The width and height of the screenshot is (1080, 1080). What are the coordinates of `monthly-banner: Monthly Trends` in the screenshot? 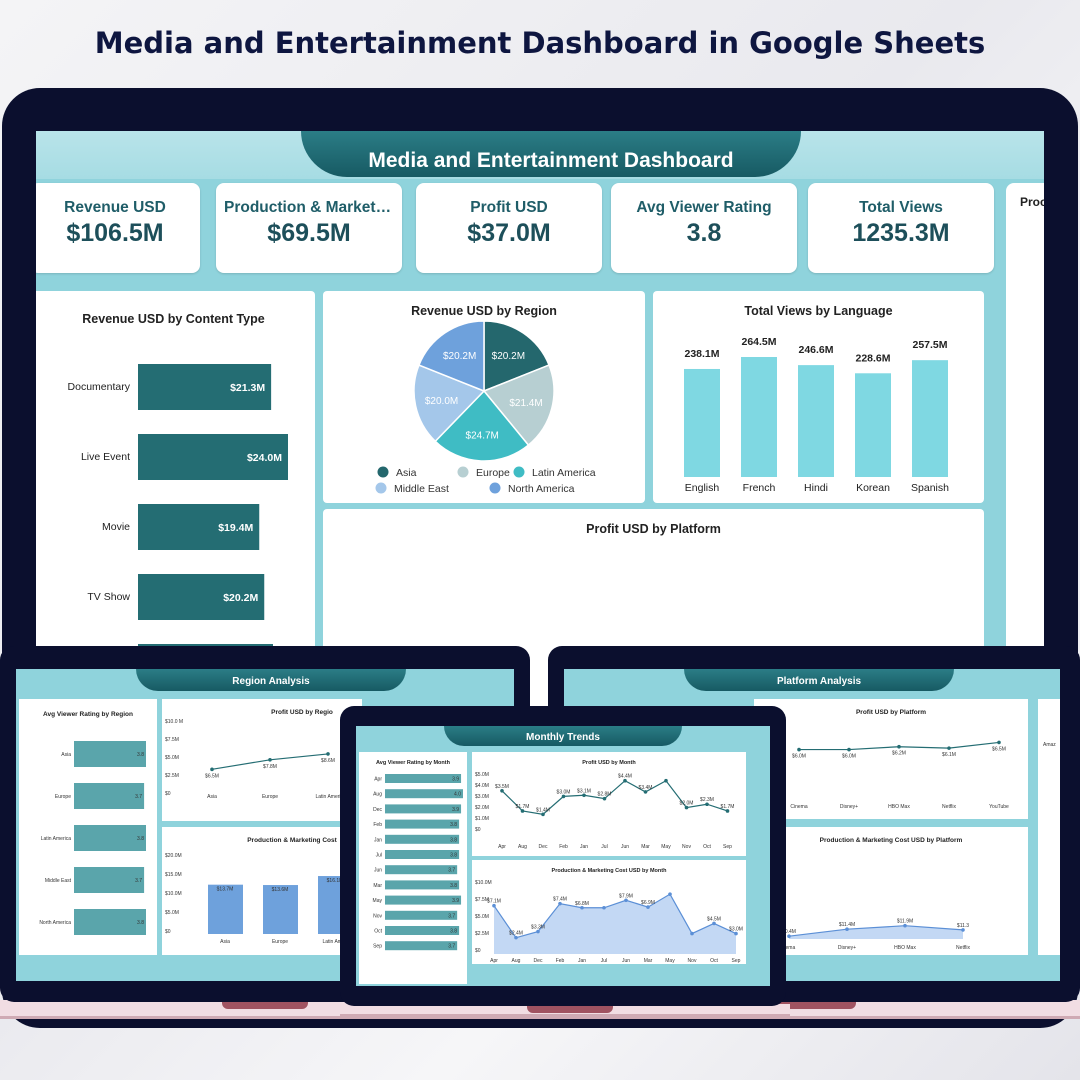 It's located at (563, 736).